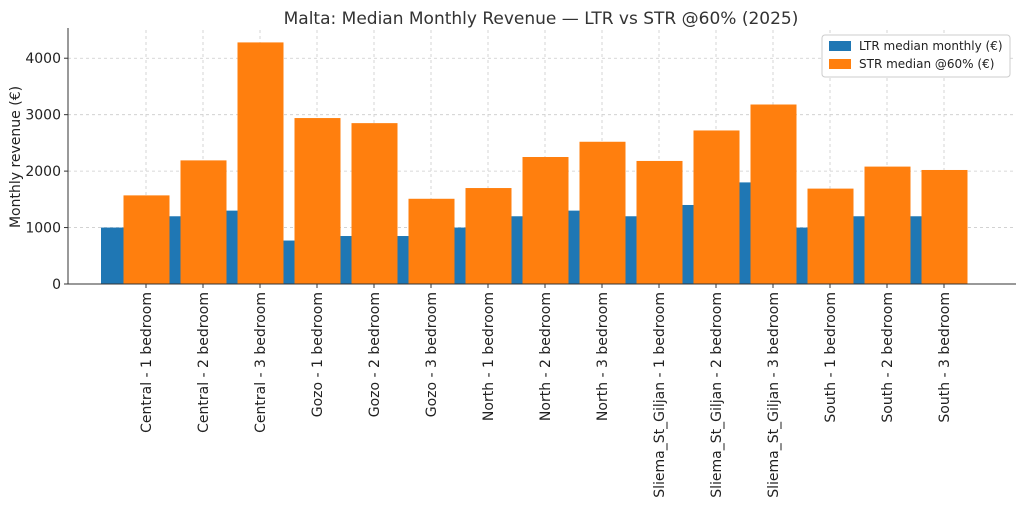 Image resolution: width=1024 pixels, height=508 pixels. What do you see at coordinates (774, 395) in the screenshot?
I see `x-tick-label: Sliema_St_Giljan - 3 bedroom` at bounding box center [774, 395].